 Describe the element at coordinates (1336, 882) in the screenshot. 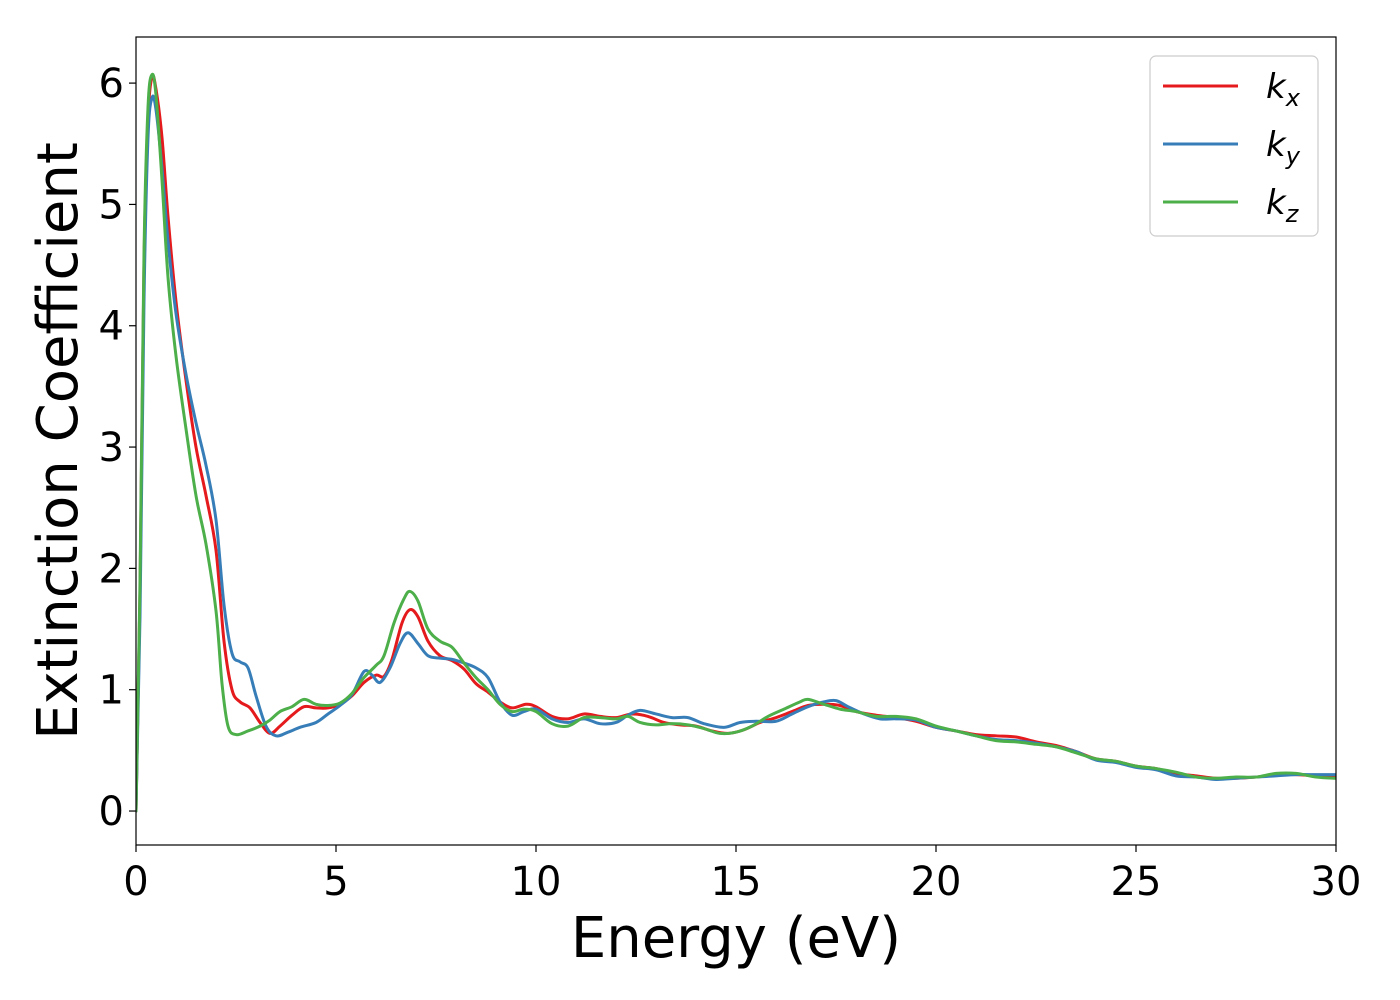

I see `x-tick-label: 30` at that location.